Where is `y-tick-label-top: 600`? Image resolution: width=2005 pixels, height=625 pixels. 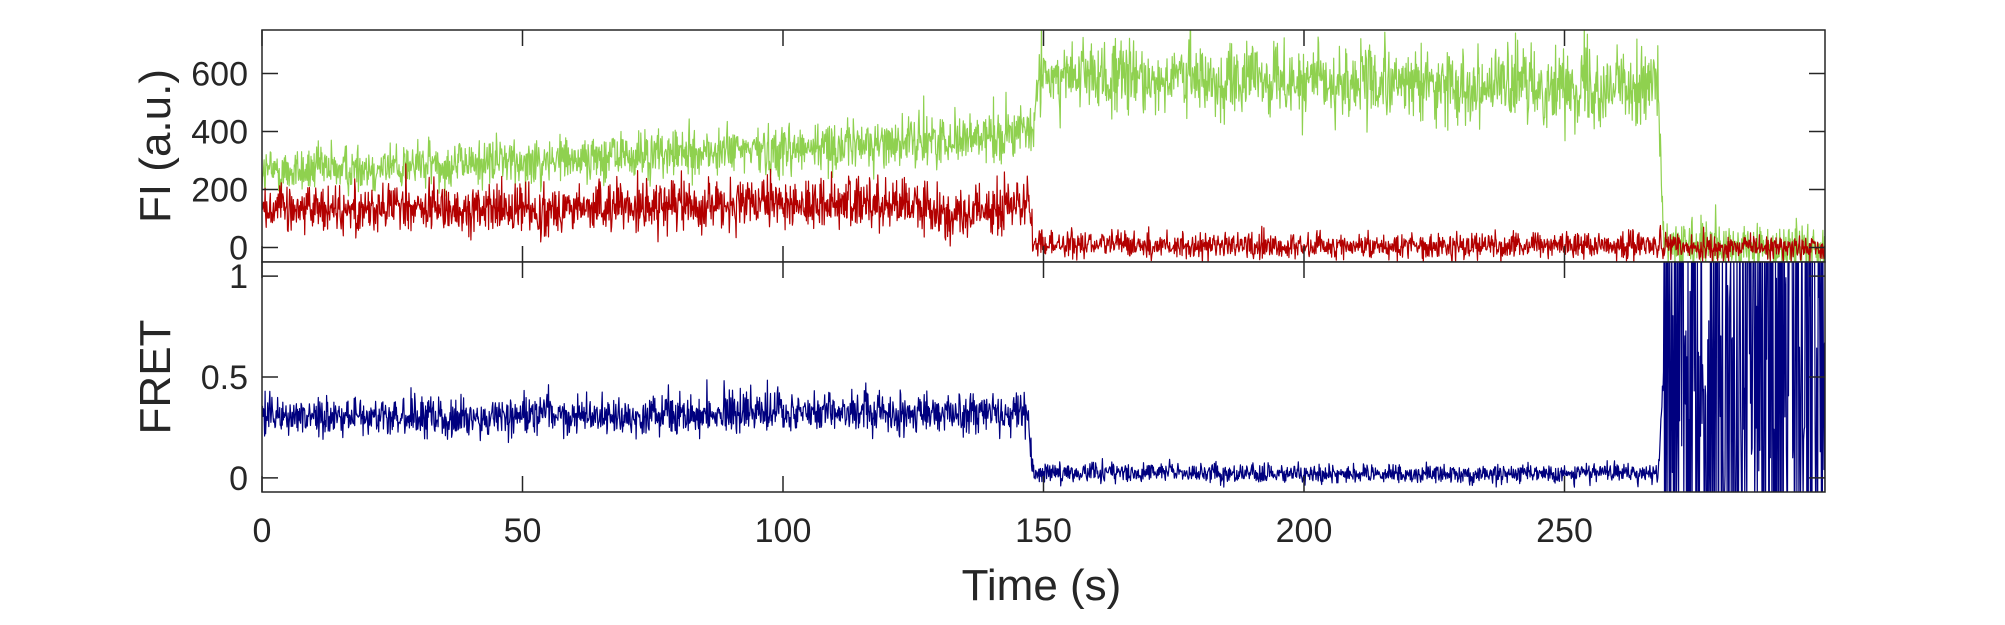
y-tick-label-top: 600 is located at coordinates (219, 75).